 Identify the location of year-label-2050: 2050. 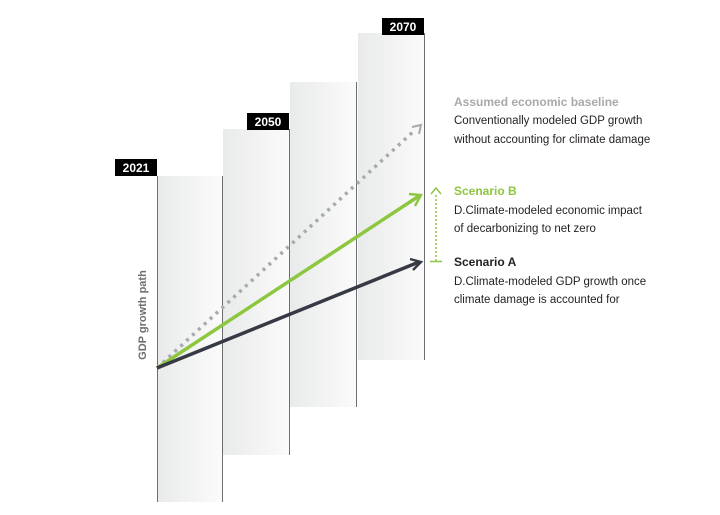
(268, 122).